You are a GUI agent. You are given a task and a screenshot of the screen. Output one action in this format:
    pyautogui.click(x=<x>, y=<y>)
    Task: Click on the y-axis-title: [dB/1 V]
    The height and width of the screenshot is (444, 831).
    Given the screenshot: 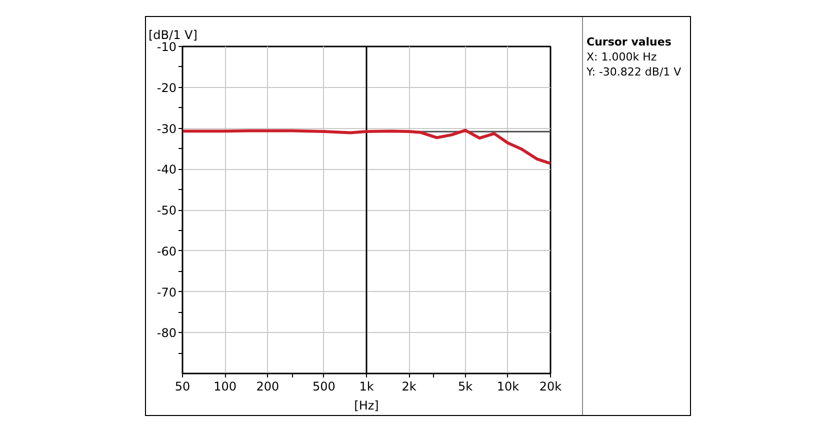 What is the action you would take?
    pyautogui.click(x=173, y=35)
    